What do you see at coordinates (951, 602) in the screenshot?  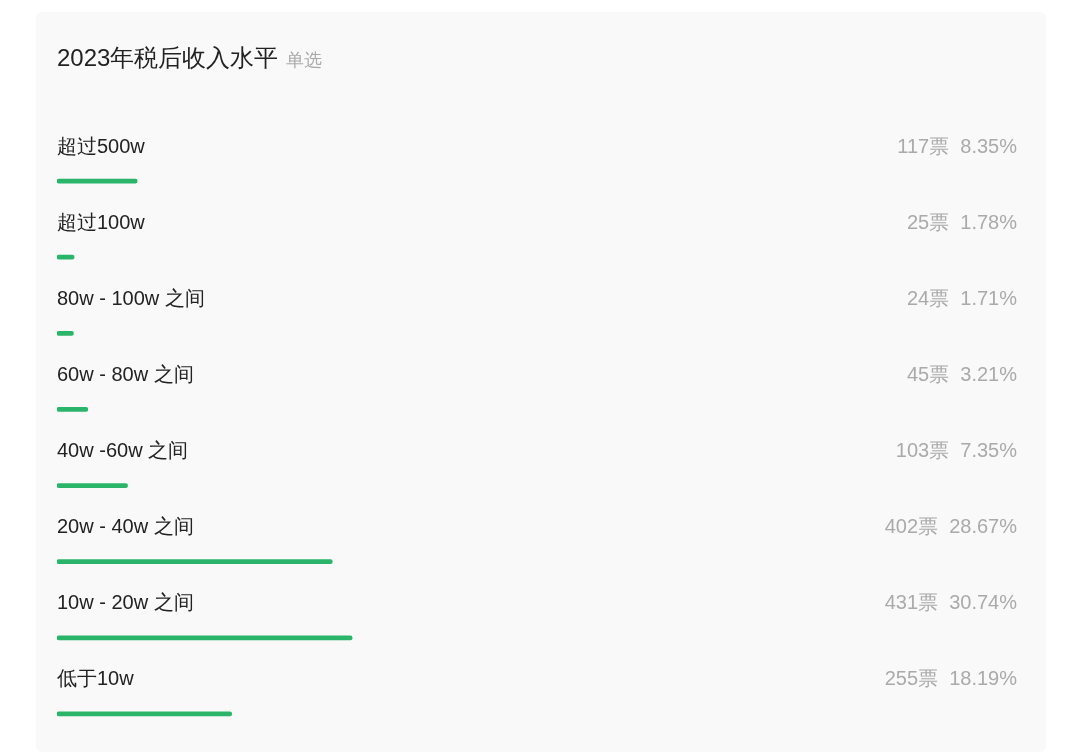 I see `data-label: 431票 30.74%` at bounding box center [951, 602].